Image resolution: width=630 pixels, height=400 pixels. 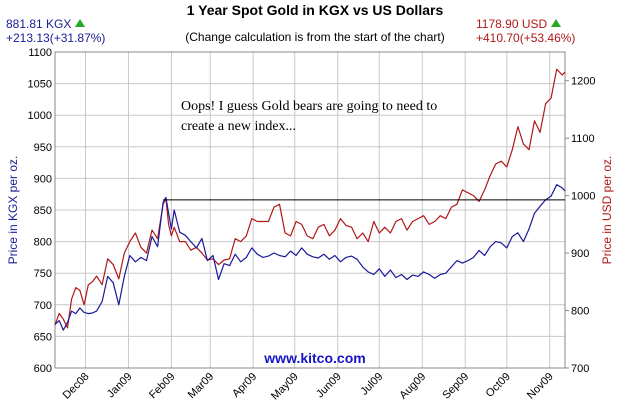 I want to click on y-axis-label-left: Price in KGX per oz., so click(x=13, y=210).